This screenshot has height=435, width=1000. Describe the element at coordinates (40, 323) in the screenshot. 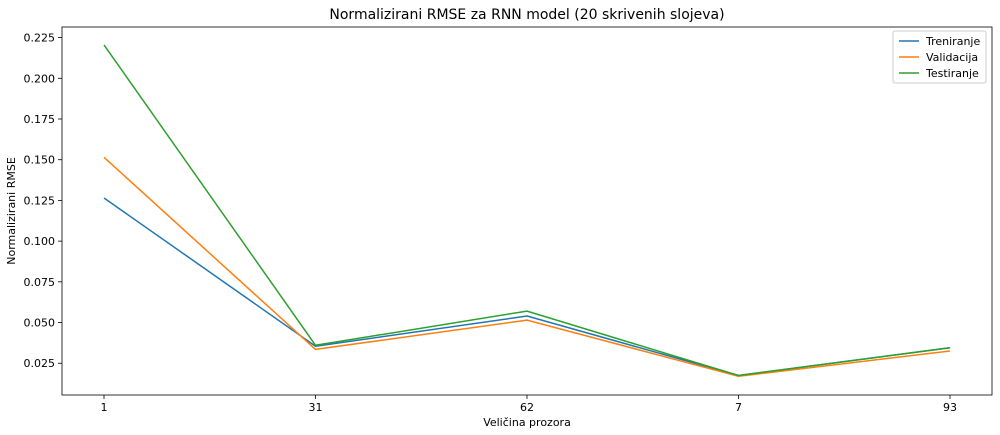

I see `y-tick-label: 0.050` at that location.